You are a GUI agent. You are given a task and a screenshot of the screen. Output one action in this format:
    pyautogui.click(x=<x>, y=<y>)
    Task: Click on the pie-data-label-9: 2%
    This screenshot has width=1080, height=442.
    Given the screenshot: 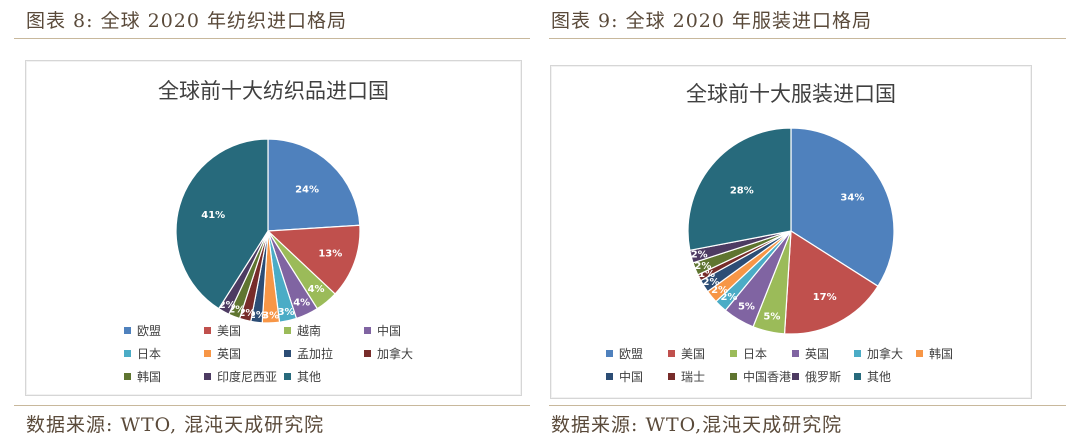 What is the action you would take?
    pyautogui.click(x=702, y=266)
    